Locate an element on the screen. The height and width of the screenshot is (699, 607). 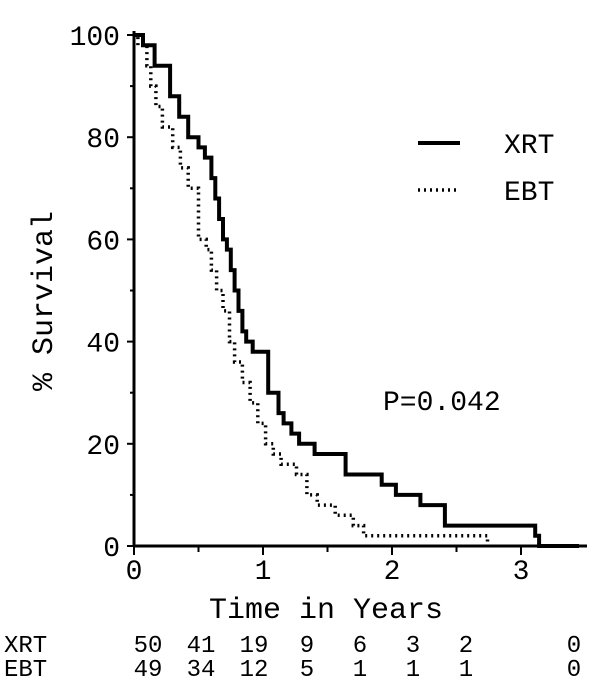
y-tick-label: 100 is located at coordinates (95, 38).